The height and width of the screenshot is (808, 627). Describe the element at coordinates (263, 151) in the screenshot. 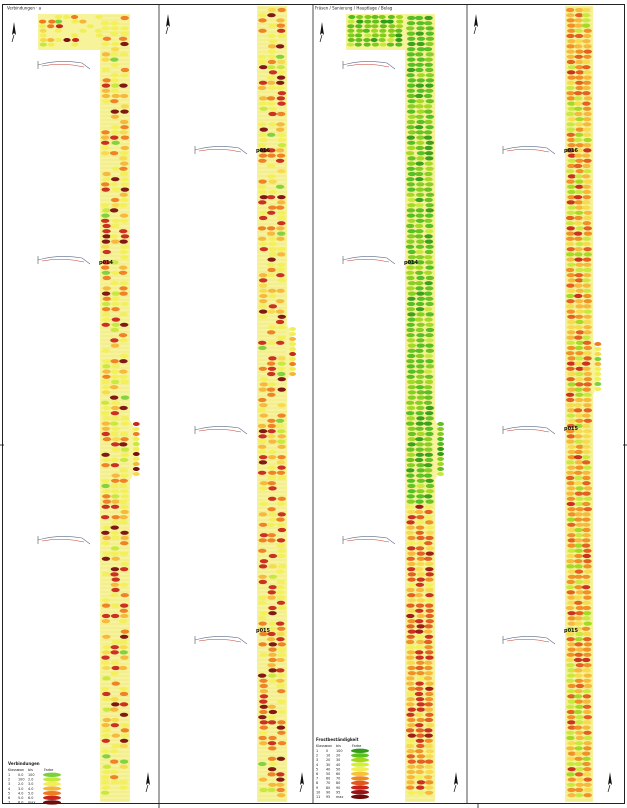

I see `station-marker-label: p016` at that location.